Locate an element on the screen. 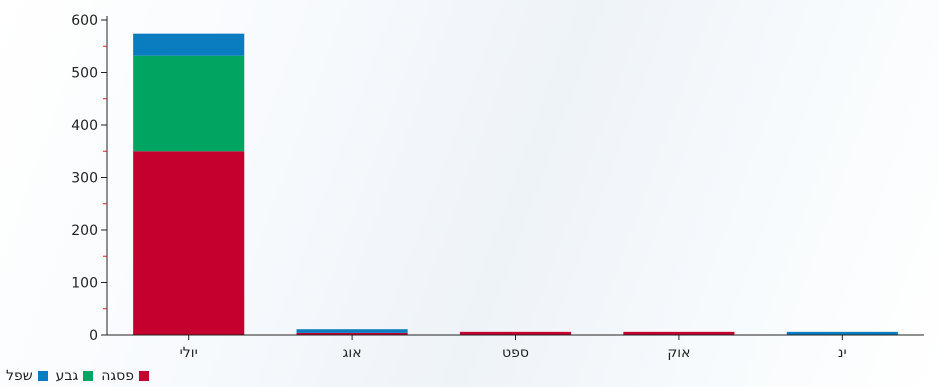 This screenshot has width=939, height=387. y-tick-label: 300 is located at coordinates (84, 179).